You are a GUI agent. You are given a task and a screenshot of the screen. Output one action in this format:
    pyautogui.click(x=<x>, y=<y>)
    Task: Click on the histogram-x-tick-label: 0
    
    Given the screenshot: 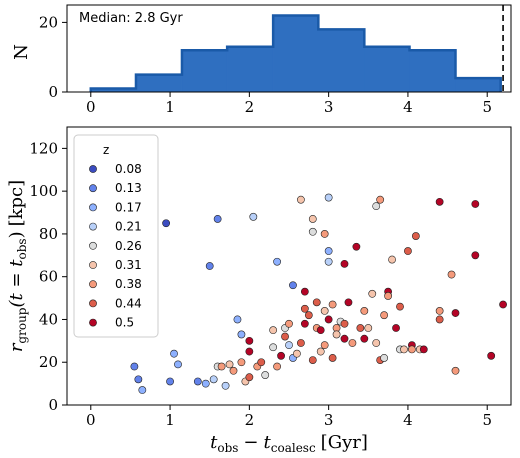 What is the action you would take?
    pyautogui.click(x=91, y=107)
    